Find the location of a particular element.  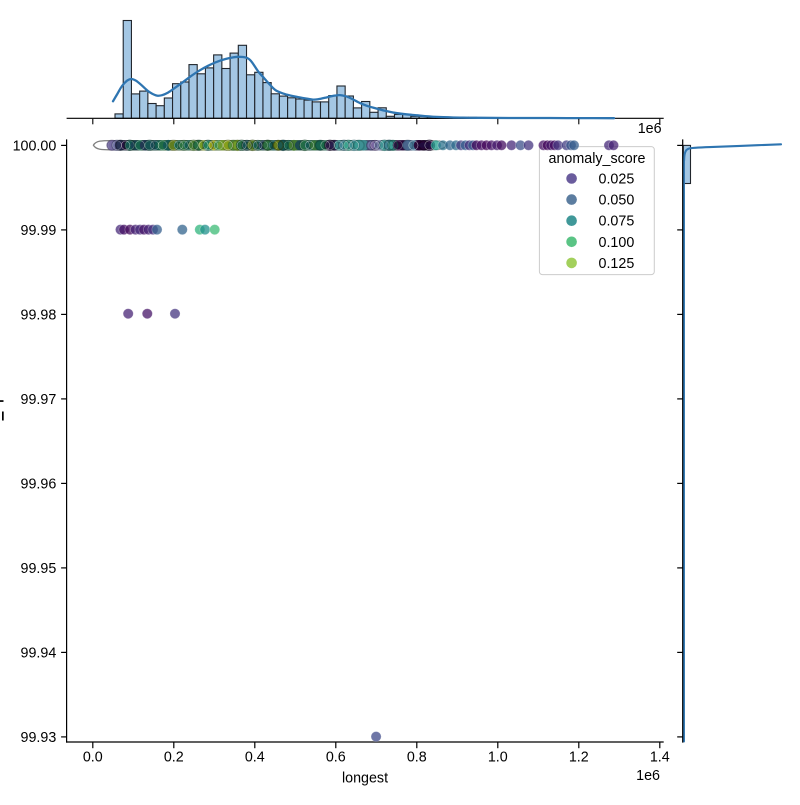

svg-text: 1.4 is located at coordinates (660, 758).